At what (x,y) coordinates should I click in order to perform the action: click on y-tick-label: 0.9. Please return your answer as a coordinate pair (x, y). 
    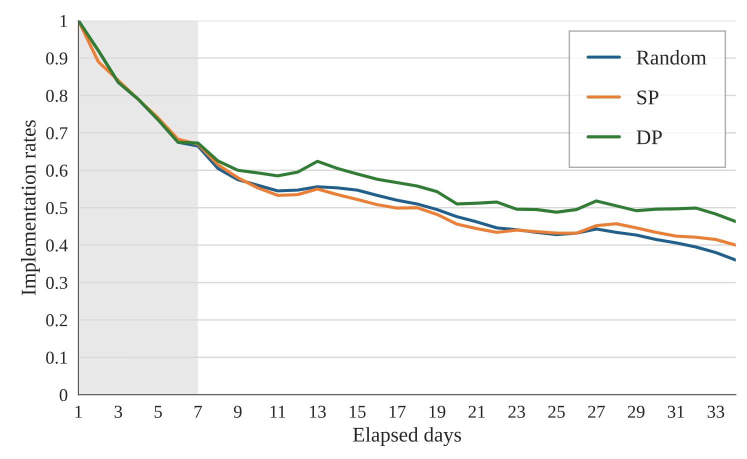
    Looking at the image, I should click on (57, 58).